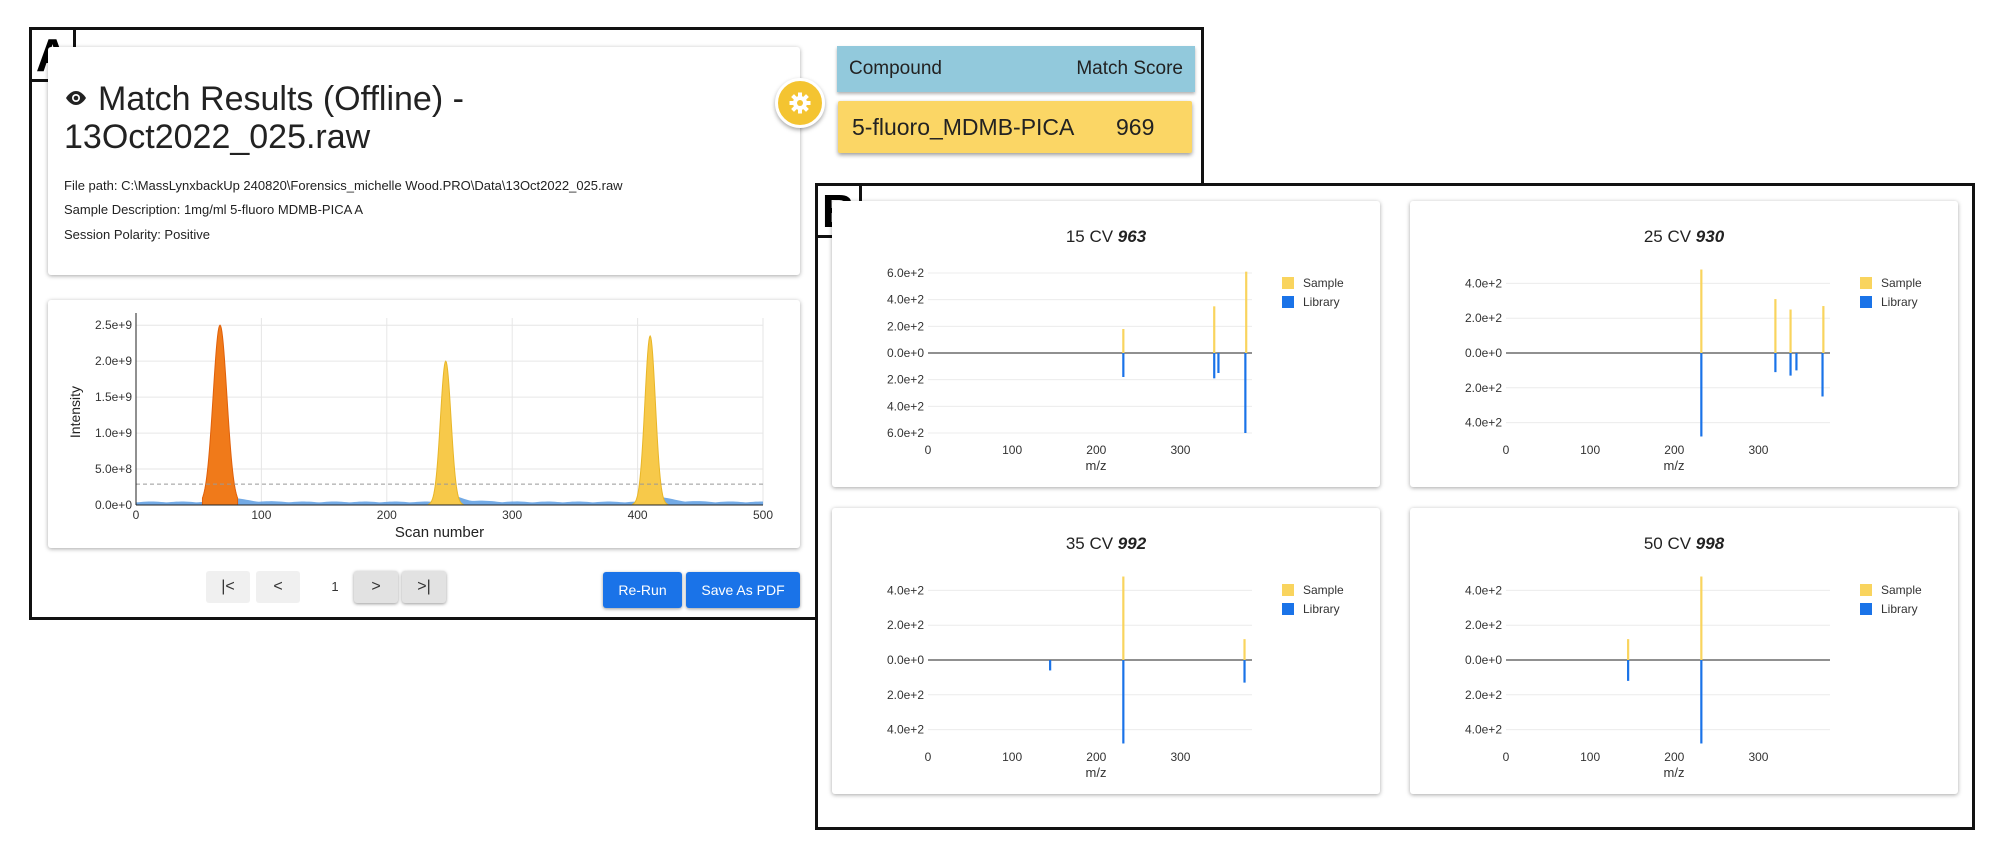 The width and height of the screenshot is (2000, 862). Describe the element at coordinates (895, 68) in the screenshot. I see `compound-column-header: Compound` at that location.